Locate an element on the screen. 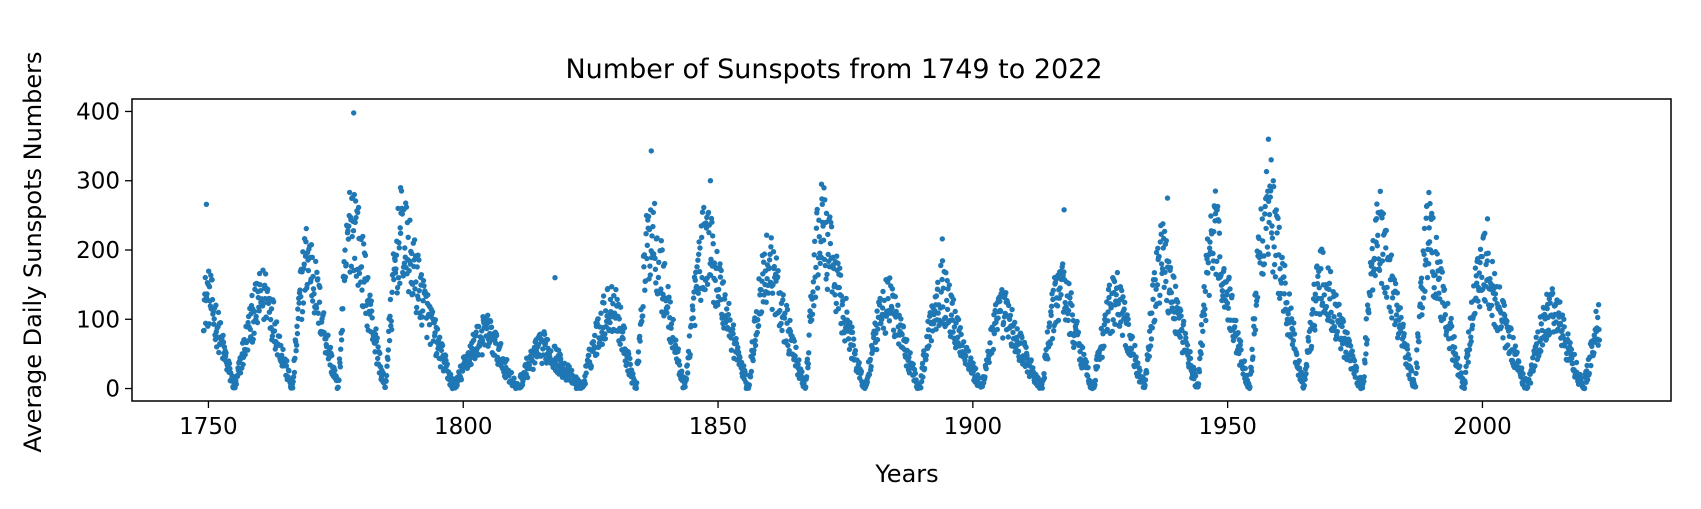  y-axis: 0 100 200 300 400 is located at coordinates (104, 251).